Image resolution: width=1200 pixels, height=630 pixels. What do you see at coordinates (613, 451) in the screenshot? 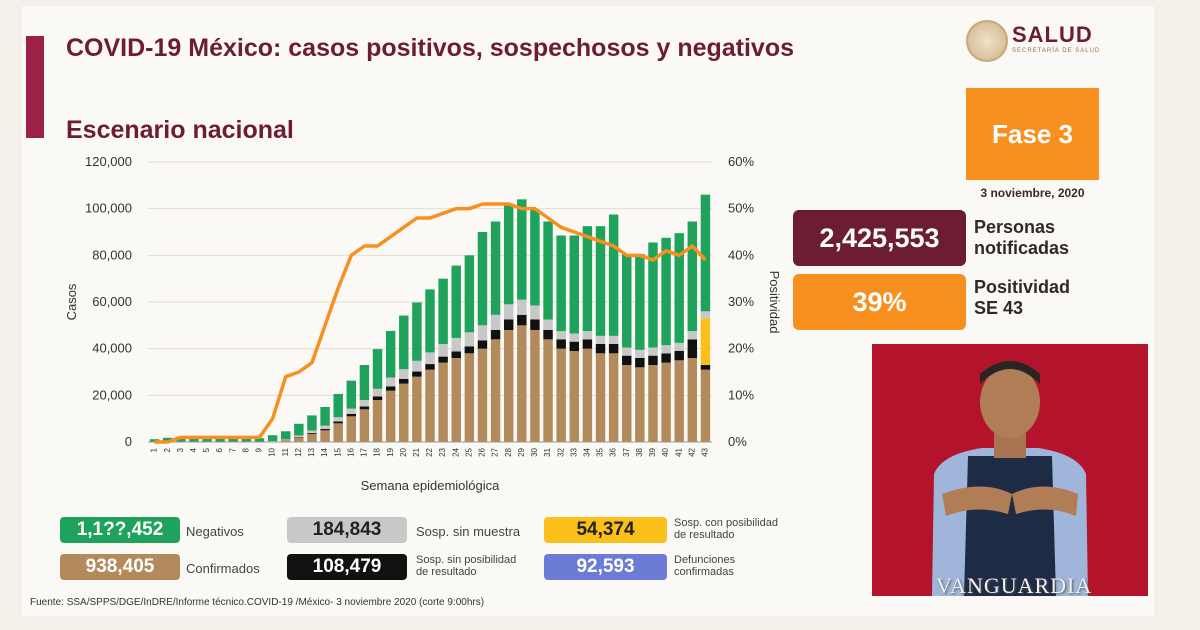
I see `x-tick-label: 36` at bounding box center [613, 451].